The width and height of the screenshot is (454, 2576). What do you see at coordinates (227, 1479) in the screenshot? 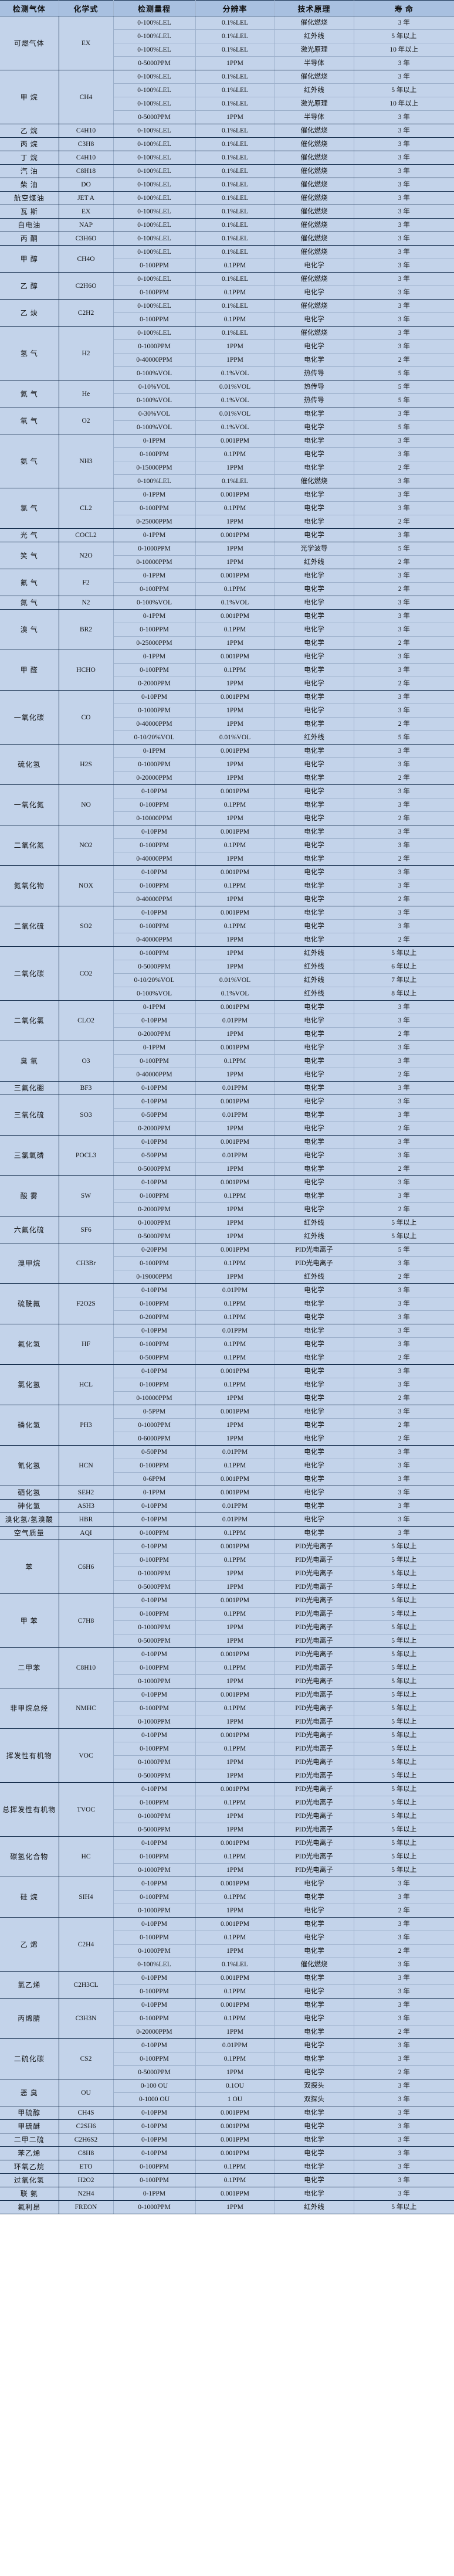
I see `table-row: 0-6PPM 0.001PPM 电化学 3 年` at bounding box center [227, 1479].